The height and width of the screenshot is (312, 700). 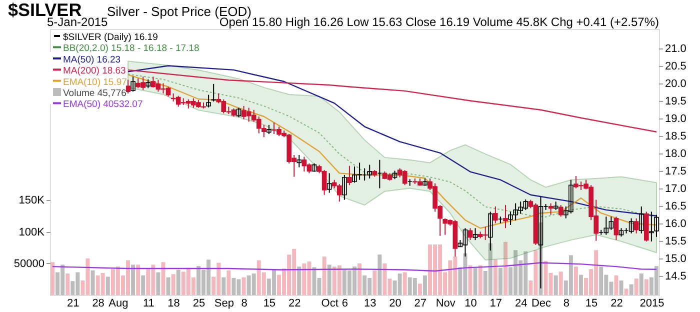 What do you see at coordinates (675, 224) in the screenshot?
I see `y2-tick-label: 16.0` at bounding box center [675, 224].